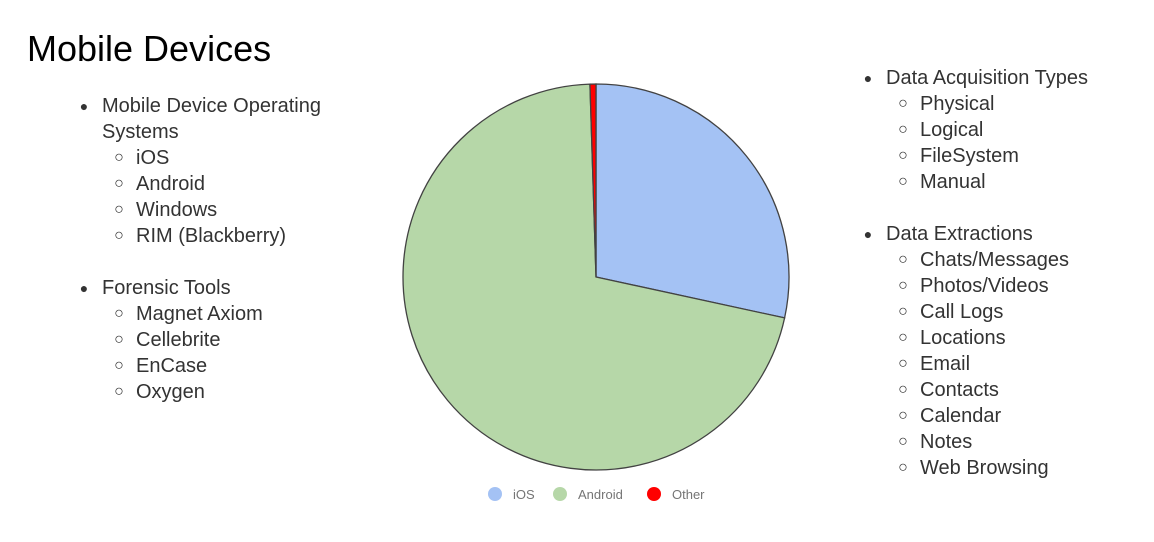  What do you see at coordinates (997, 130) in the screenshot?
I see `sub-list-item: ○ Logical` at bounding box center [997, 130].